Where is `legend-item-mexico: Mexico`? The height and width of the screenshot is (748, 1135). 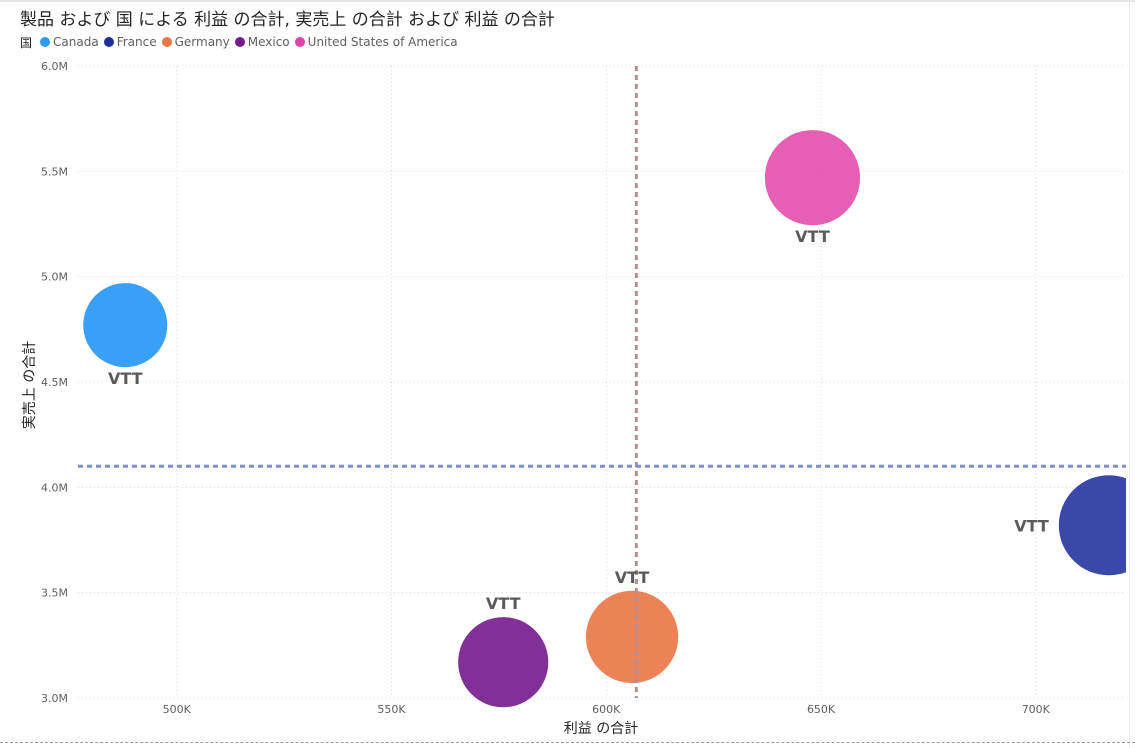 legend-item-mexico: Mexico is located at coordinates (262, 42).